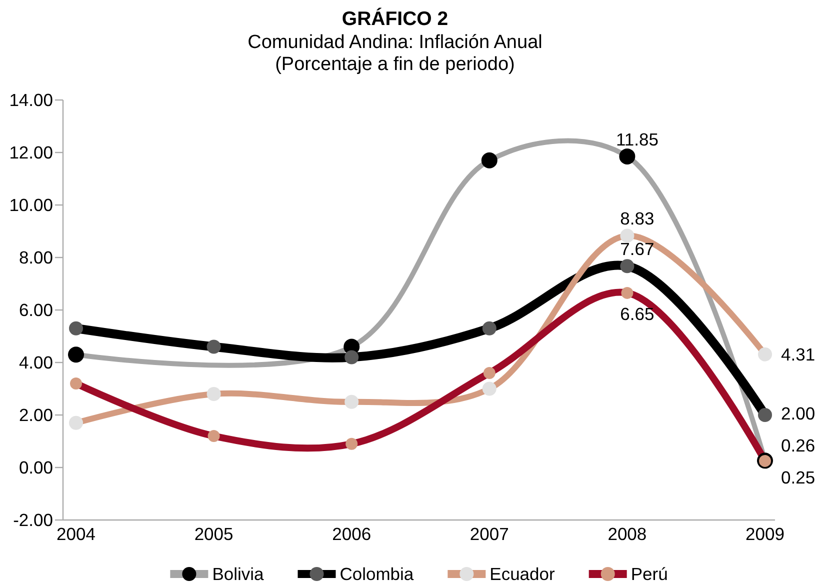 The height and width of the screenshot is (584, 823). Describe the element at coordinates (798, 414) in the screenshot. I see `data-label: 2.00` at that location.